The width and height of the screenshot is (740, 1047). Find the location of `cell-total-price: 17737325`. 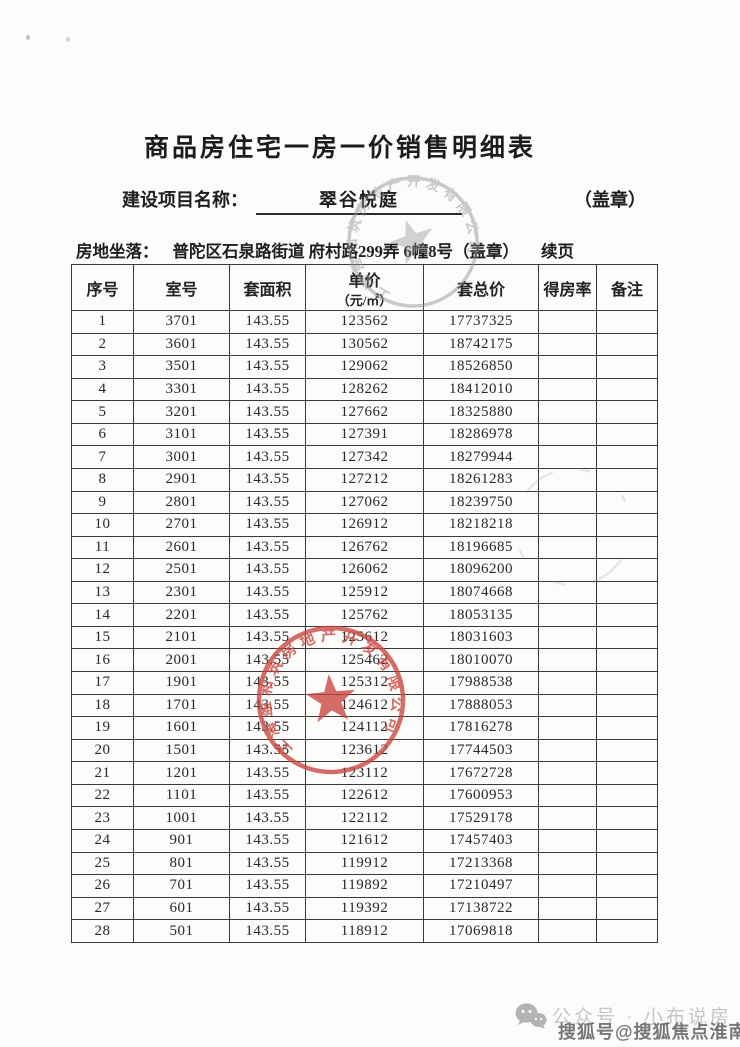

cell-total-price: 17737325 is located at coordinates (481, 322).